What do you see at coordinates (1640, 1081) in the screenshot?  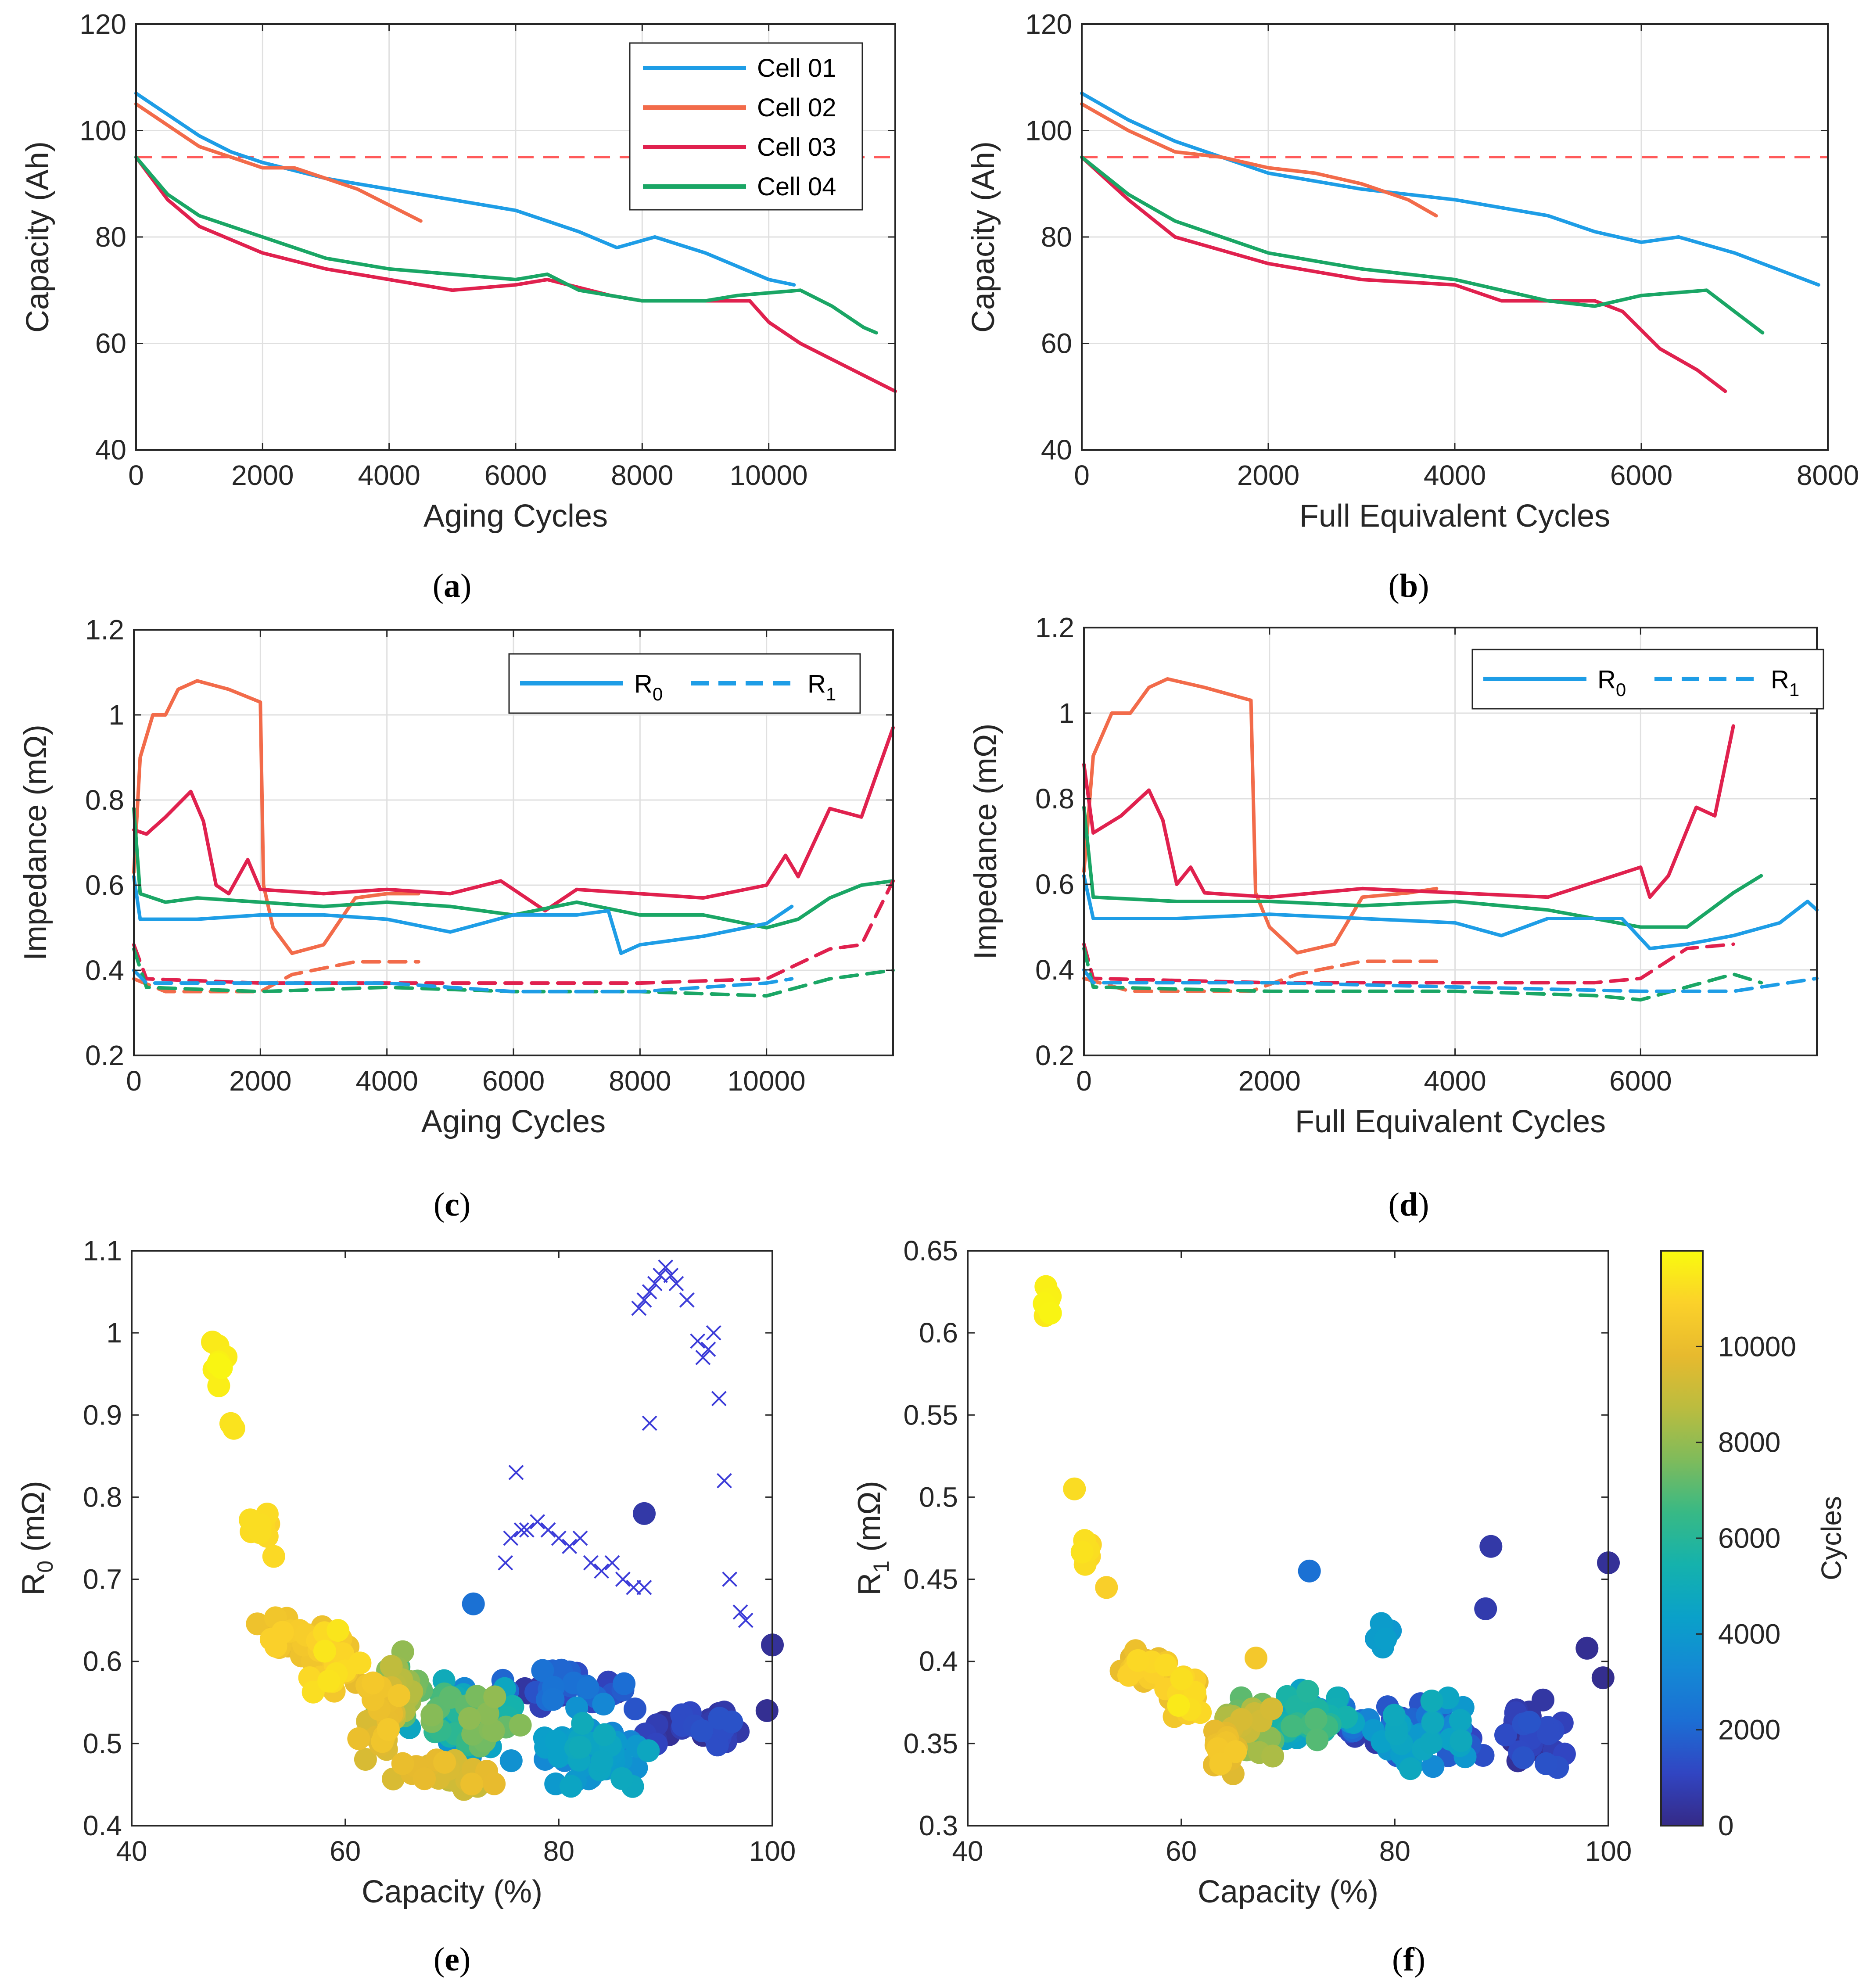 I see `xtick-label-d-3: 6000` at bounding box center [1640, 1081].